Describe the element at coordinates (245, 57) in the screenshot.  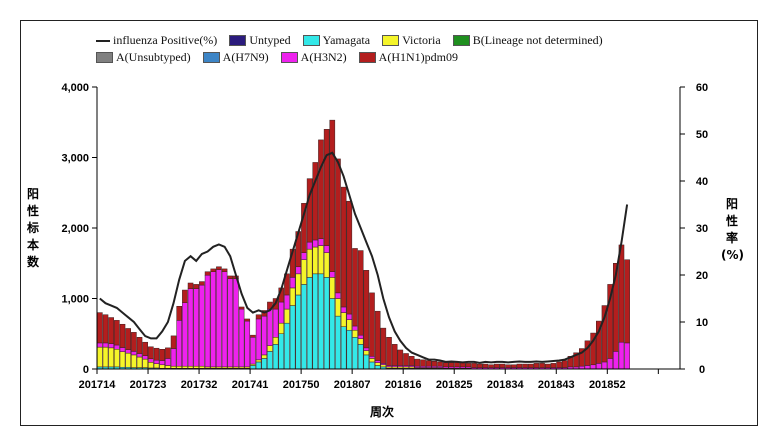
I see `legend-label: A(H7N9)` at that location.